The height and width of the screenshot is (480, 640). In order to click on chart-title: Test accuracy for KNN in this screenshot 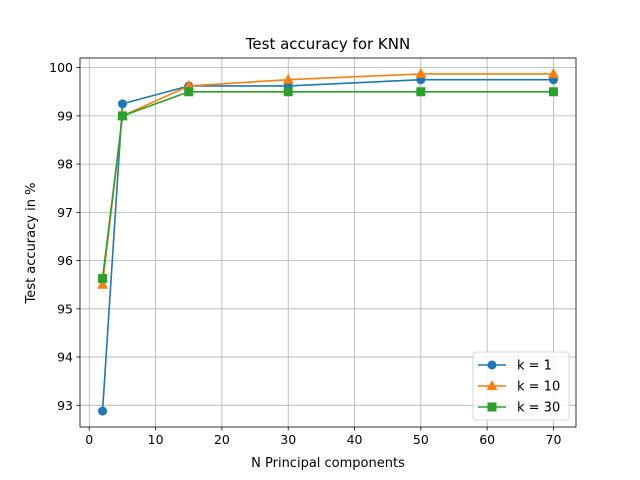, I will do `click(327, 44)`.